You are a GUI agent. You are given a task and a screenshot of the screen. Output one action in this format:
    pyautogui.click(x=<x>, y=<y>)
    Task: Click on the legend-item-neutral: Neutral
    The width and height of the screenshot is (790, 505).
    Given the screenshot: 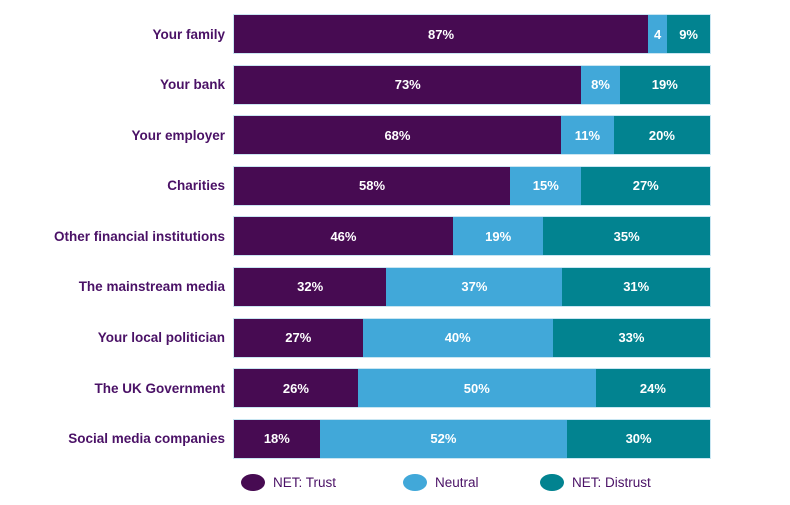 What is the action you would take?
    pyautogui.click(x=441, y=482)
    